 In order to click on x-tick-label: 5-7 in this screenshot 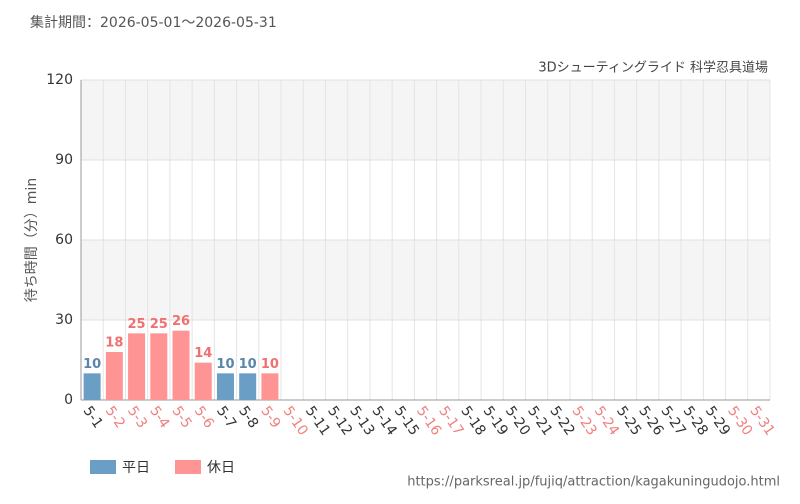, I will do `click(226, 417)`.